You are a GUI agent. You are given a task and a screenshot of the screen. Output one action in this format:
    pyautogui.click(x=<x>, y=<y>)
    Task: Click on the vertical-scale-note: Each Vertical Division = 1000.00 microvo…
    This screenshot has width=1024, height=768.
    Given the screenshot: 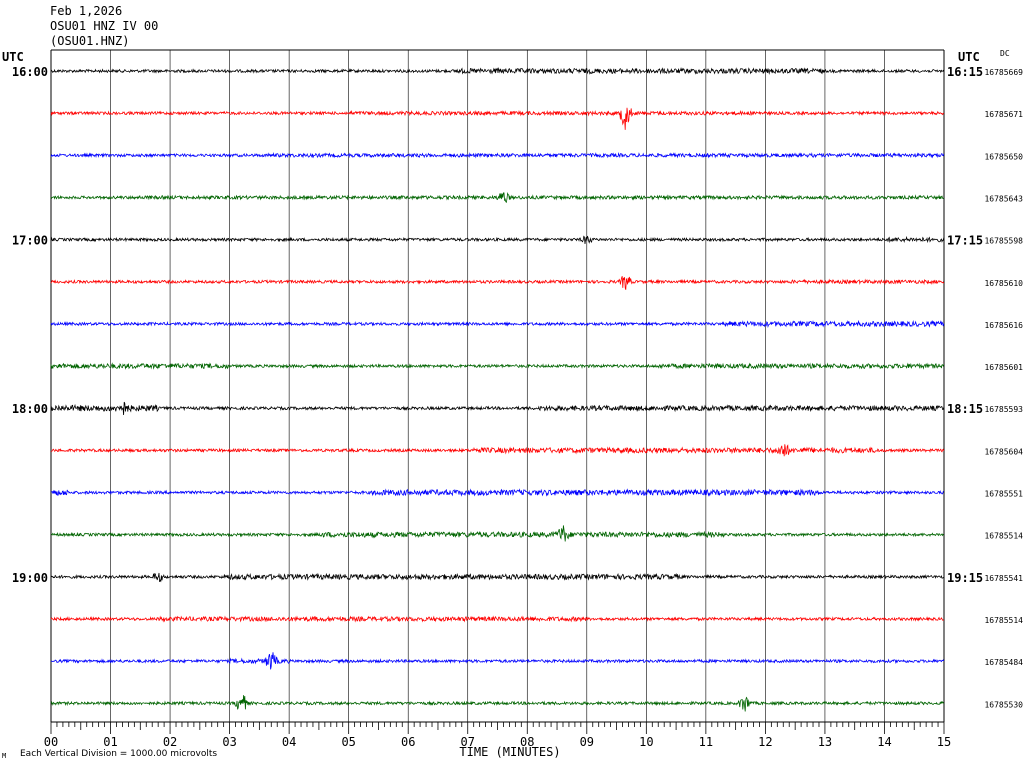 What is the action you would take?
    pyautogui.click(x=119, y=754)
    